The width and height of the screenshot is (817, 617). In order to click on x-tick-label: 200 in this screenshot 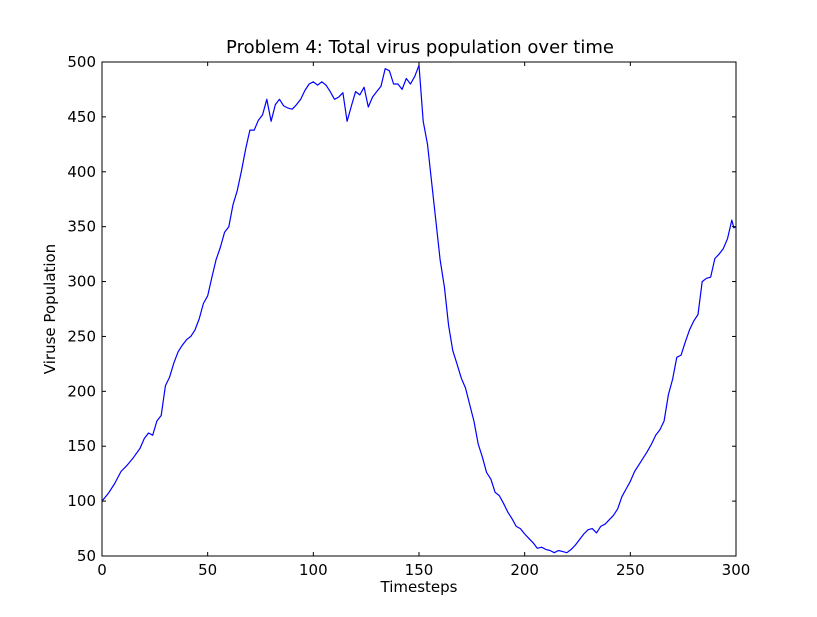, I will do `click(524, 570)`.